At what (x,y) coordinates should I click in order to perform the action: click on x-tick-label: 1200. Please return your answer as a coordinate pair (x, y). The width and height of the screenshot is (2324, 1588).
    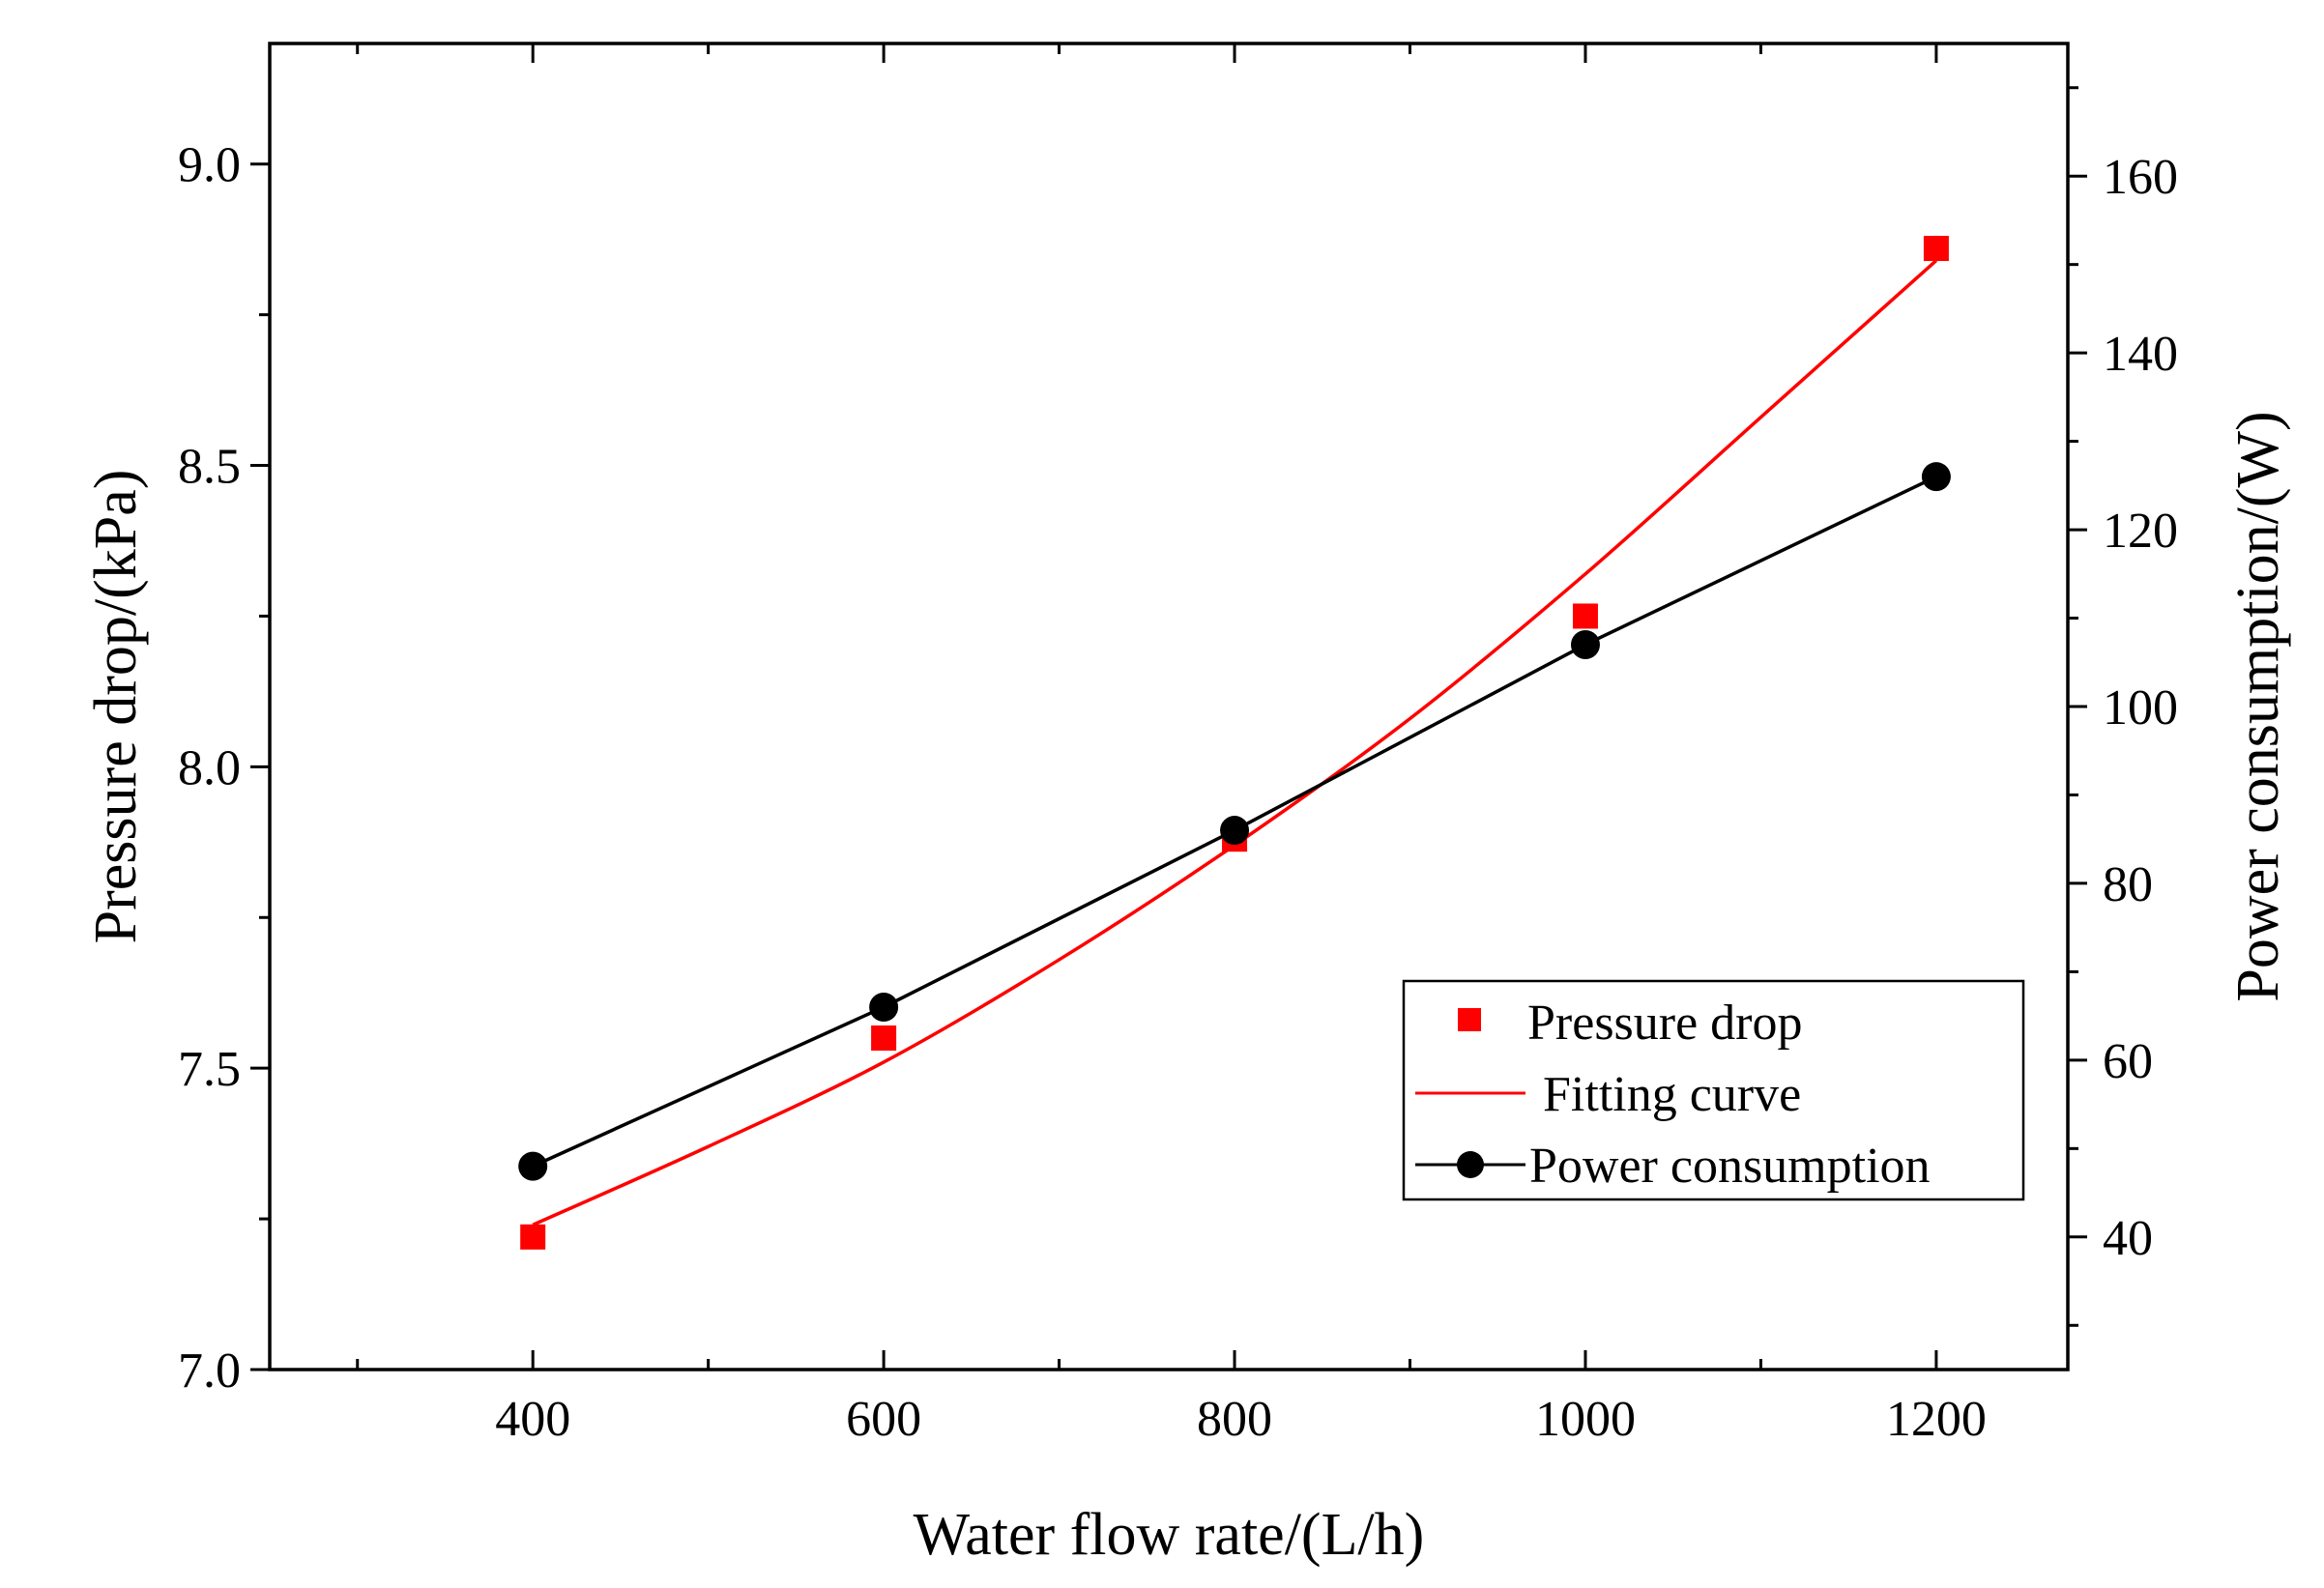
    Looking at the image, I should click on (1936, 1419).